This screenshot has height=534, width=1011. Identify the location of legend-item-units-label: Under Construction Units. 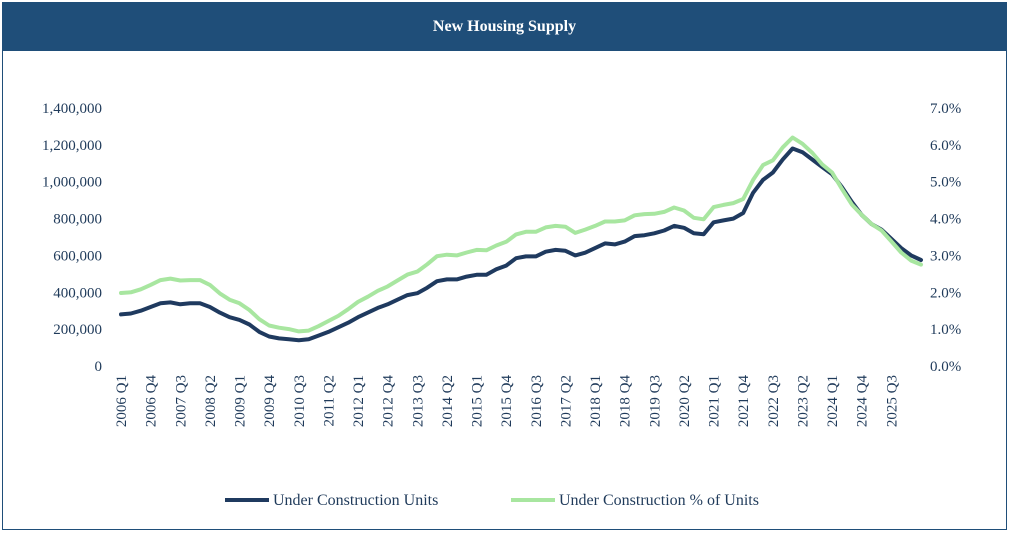
(355, 500).